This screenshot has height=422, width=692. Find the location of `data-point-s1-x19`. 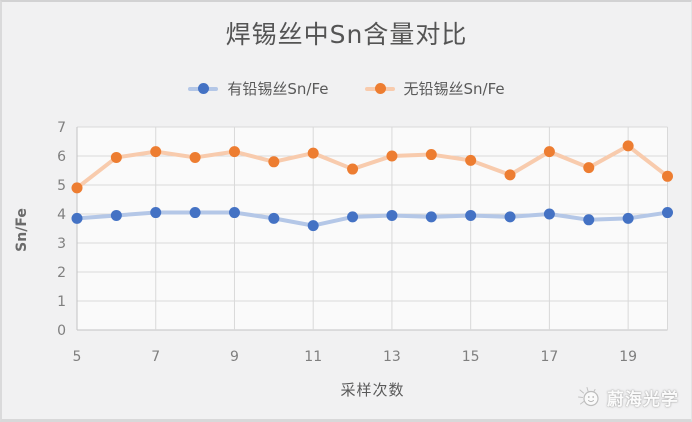

data-point-s1-x19 is located at coordinates (628, 146).